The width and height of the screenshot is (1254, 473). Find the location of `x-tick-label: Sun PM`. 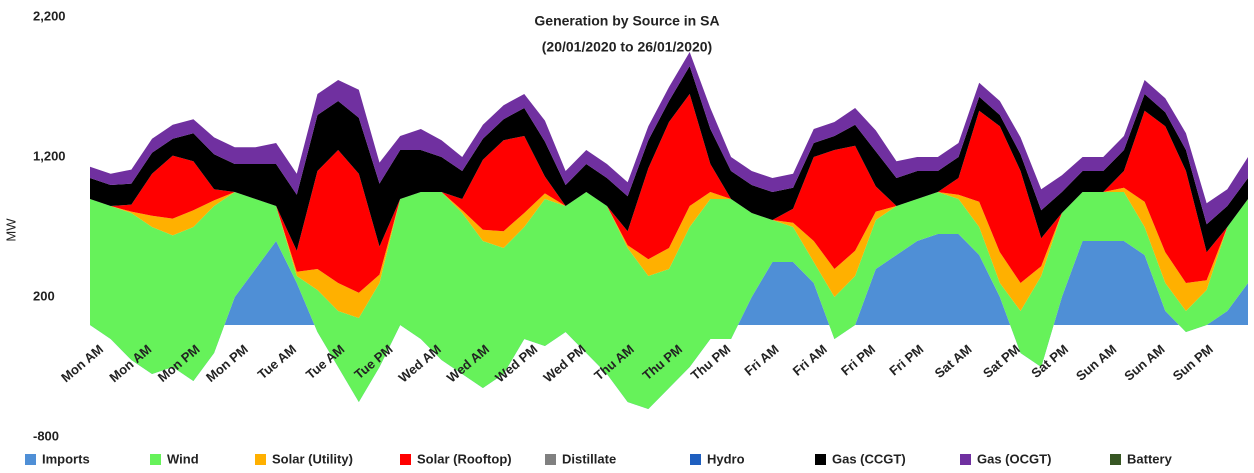

x-tick-label: Sun PM is located at coordinates (1193, 362).